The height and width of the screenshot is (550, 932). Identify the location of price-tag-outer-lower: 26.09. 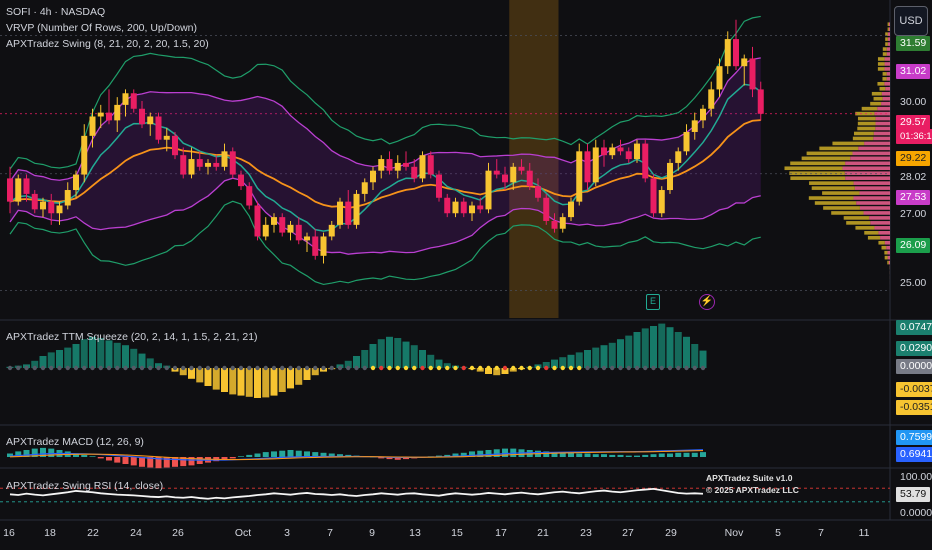
(913, 245).